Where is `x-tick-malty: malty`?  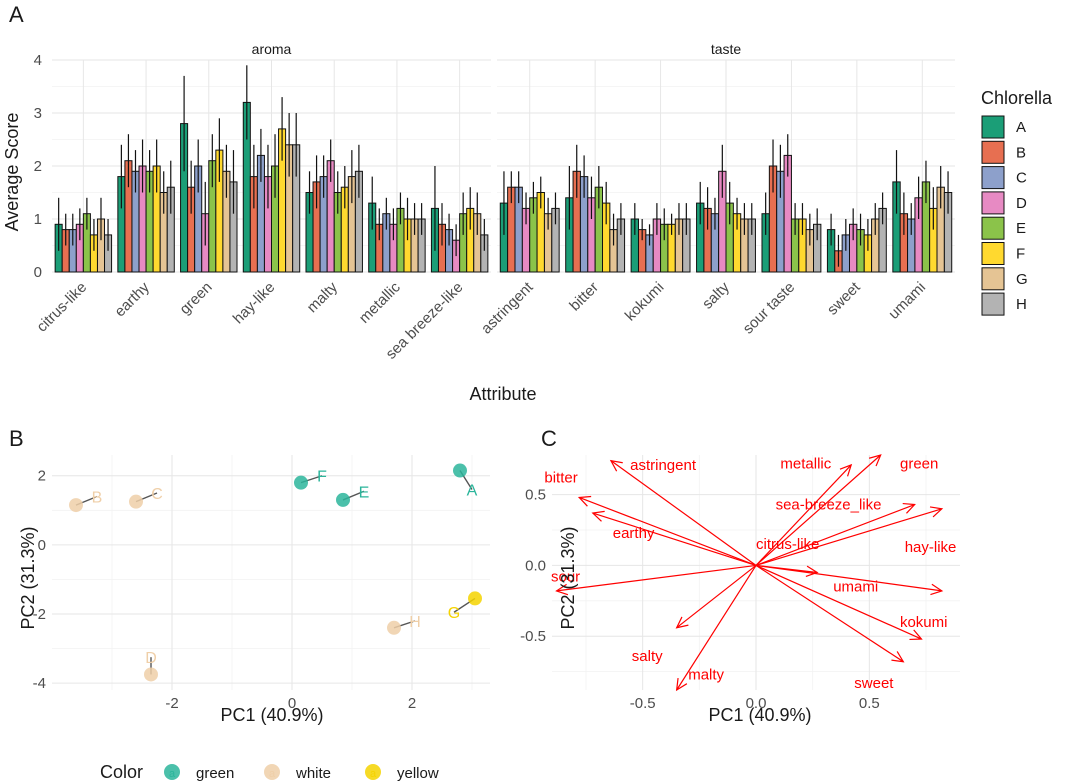
x-tick-malty: malty is located at coordinates (323, 297).